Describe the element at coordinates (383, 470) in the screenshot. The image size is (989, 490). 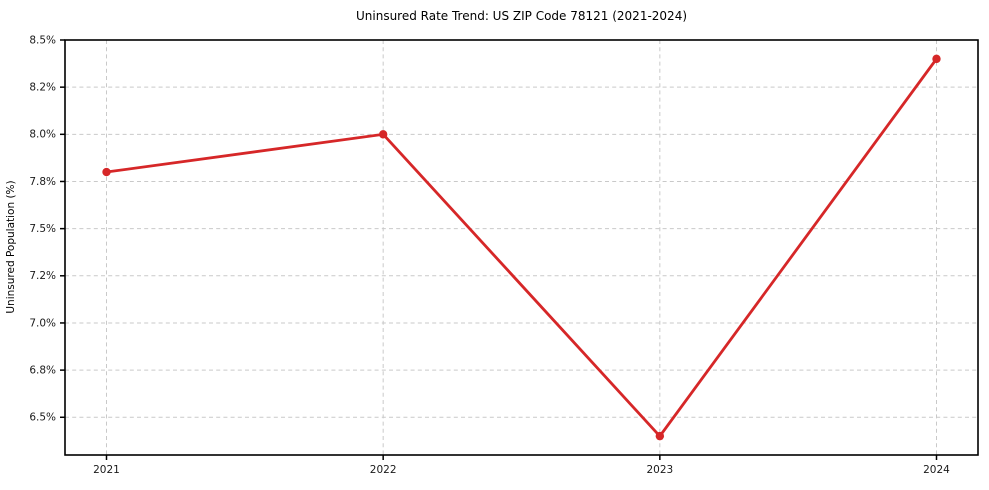
I see `x-tick-label: 2022` at that location.